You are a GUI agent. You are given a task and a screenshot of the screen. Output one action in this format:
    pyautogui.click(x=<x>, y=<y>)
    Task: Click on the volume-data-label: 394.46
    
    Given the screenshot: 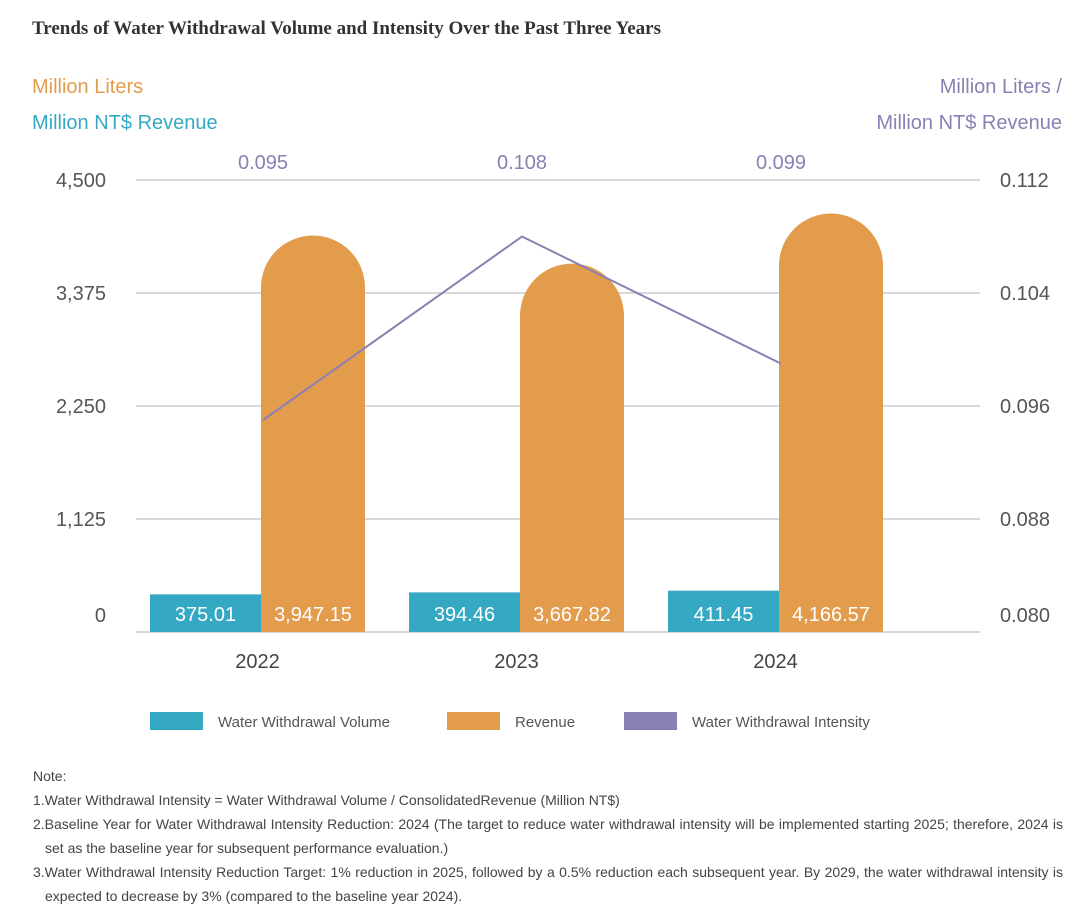 What is the action you would take?
    pyautogui.click(x=464, y=615)
    